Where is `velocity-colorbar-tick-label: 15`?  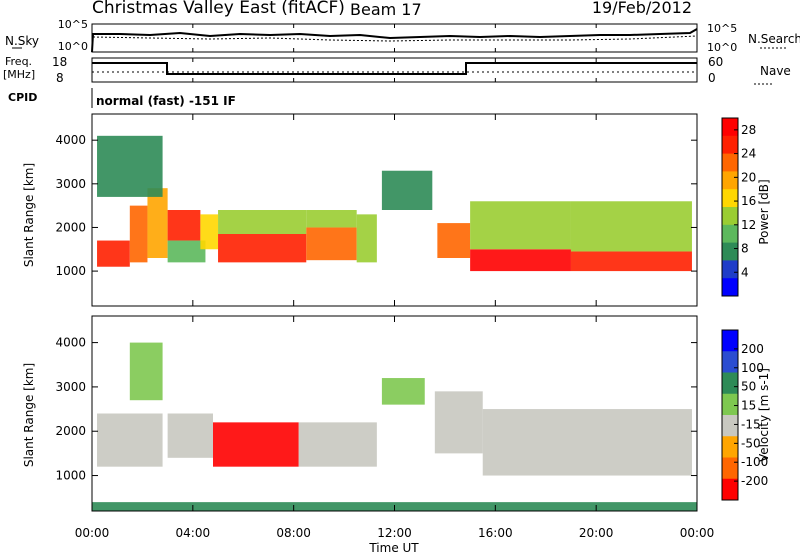
velocity-colorbar-tick-label: 15 is located at coordinates (748, 406).